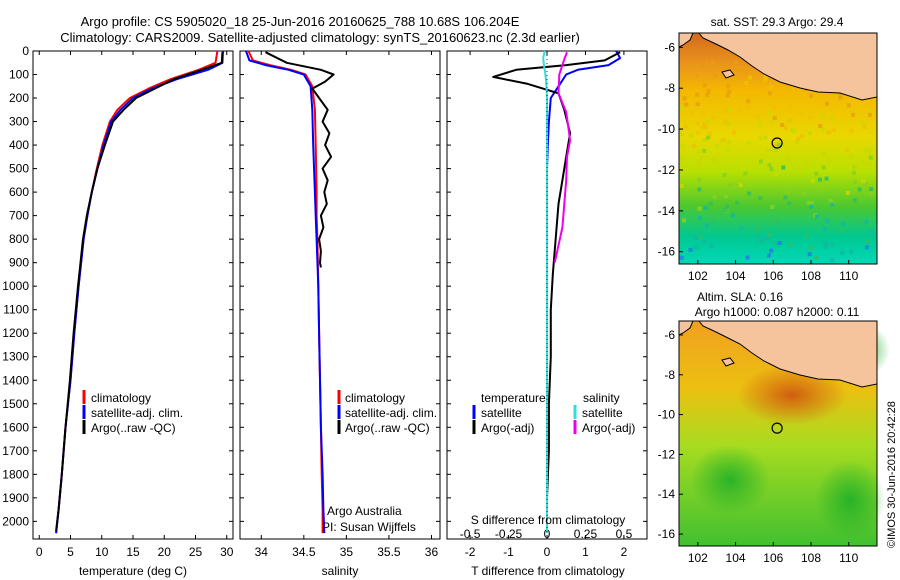 The height and width of the screenshot is (580, 900). Describe the element at coordinates (777, 428) in the screenshot. I see `argo-location-marker` at that location.